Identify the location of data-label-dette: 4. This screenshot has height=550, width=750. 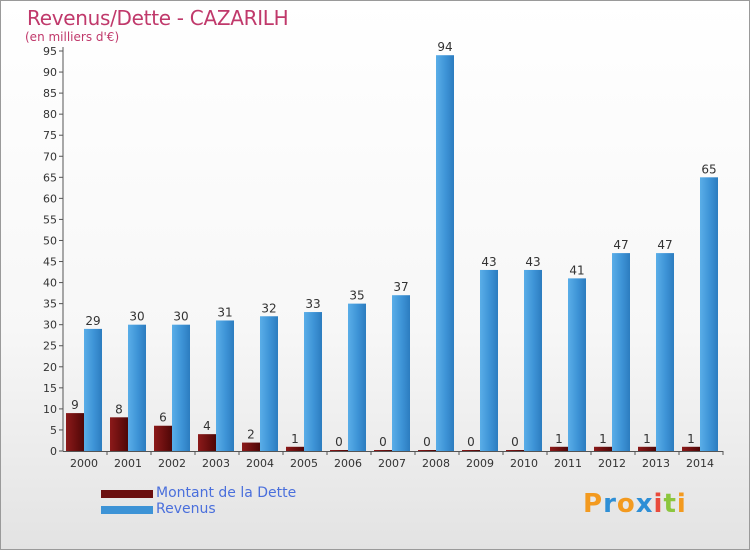
(207, 426).